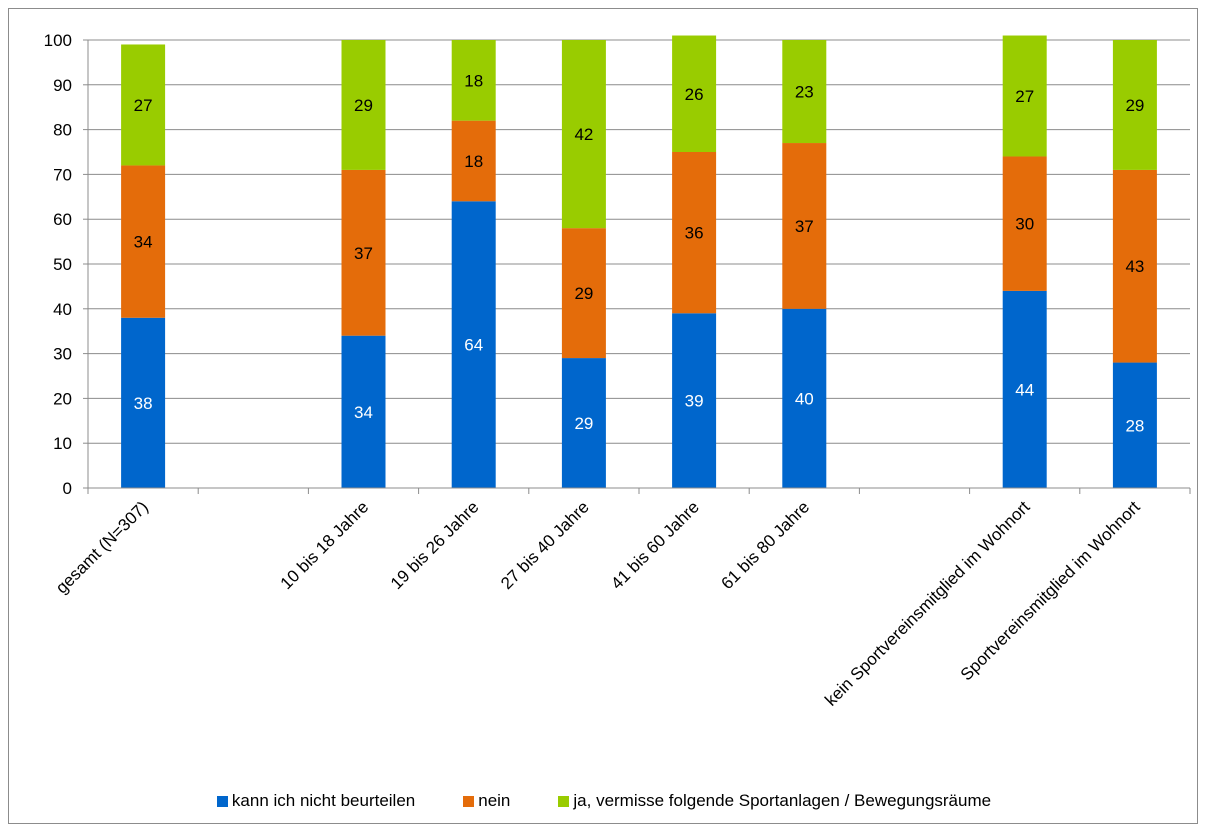 The height and width of the screenshot is (832, 1208). I want to click on data-label: 23, so click(804, 92).